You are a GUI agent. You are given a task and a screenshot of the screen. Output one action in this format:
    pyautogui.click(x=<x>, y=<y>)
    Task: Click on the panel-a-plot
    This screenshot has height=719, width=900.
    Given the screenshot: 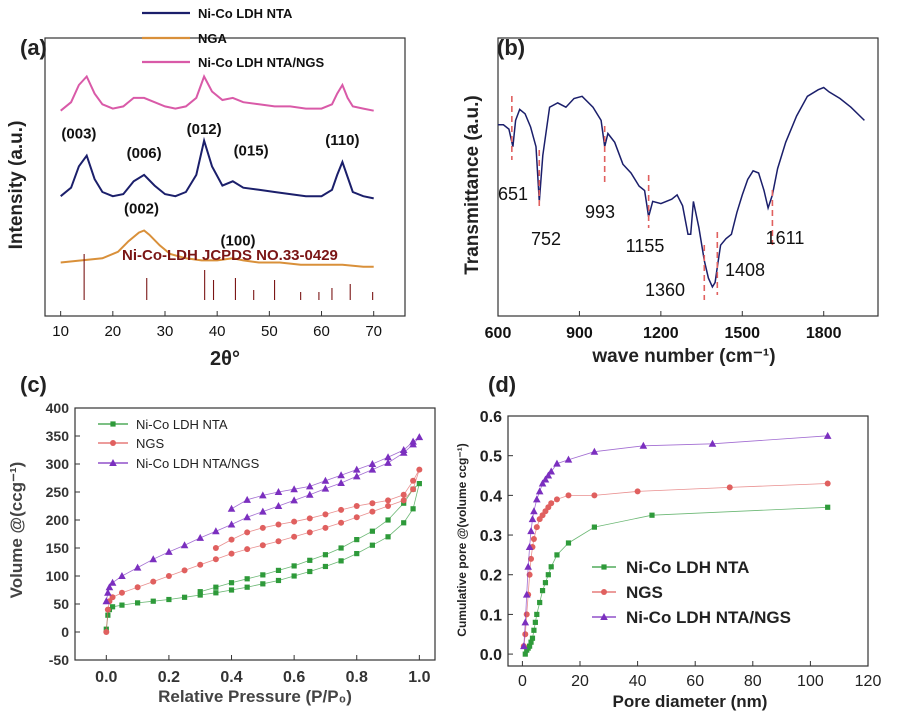 What is the action you would take?
    pyautogui.click(x=217, y=187)
    